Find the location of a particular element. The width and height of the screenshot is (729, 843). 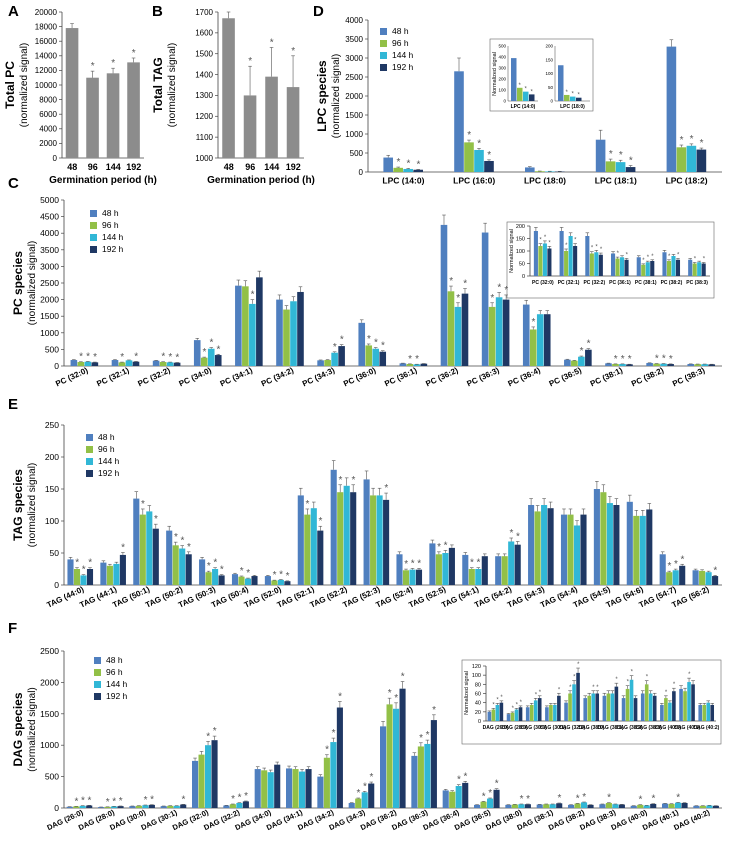

y-tick-label: 1300 is located at coordinates (204, 95).